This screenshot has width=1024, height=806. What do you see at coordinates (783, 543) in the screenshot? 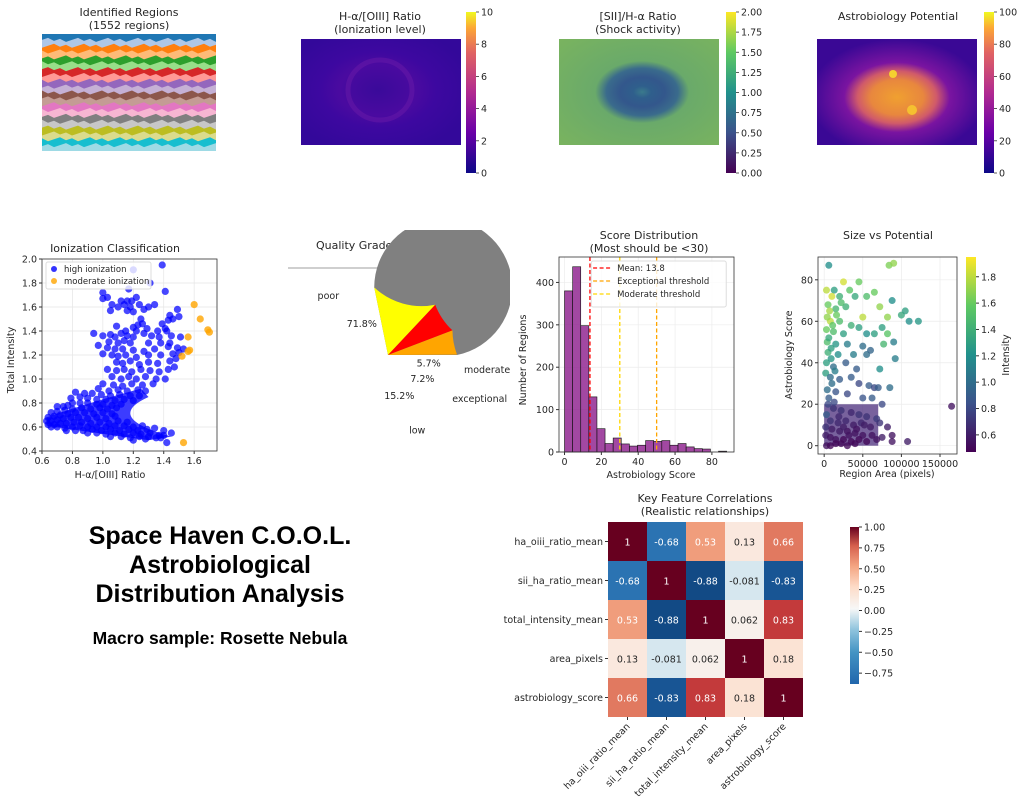
I see `corr-cell-value: 0.66` at bounding box center [783, 543].